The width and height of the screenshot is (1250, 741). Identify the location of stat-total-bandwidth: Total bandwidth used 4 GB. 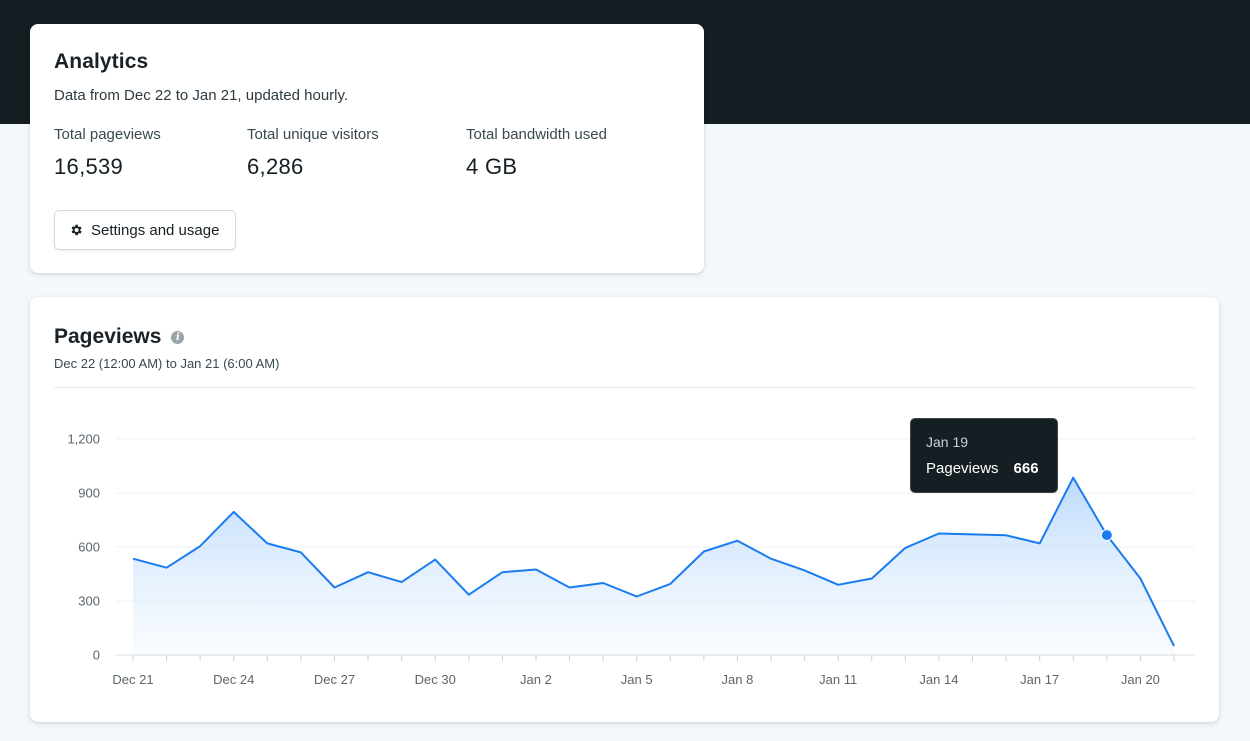
(536, 153).